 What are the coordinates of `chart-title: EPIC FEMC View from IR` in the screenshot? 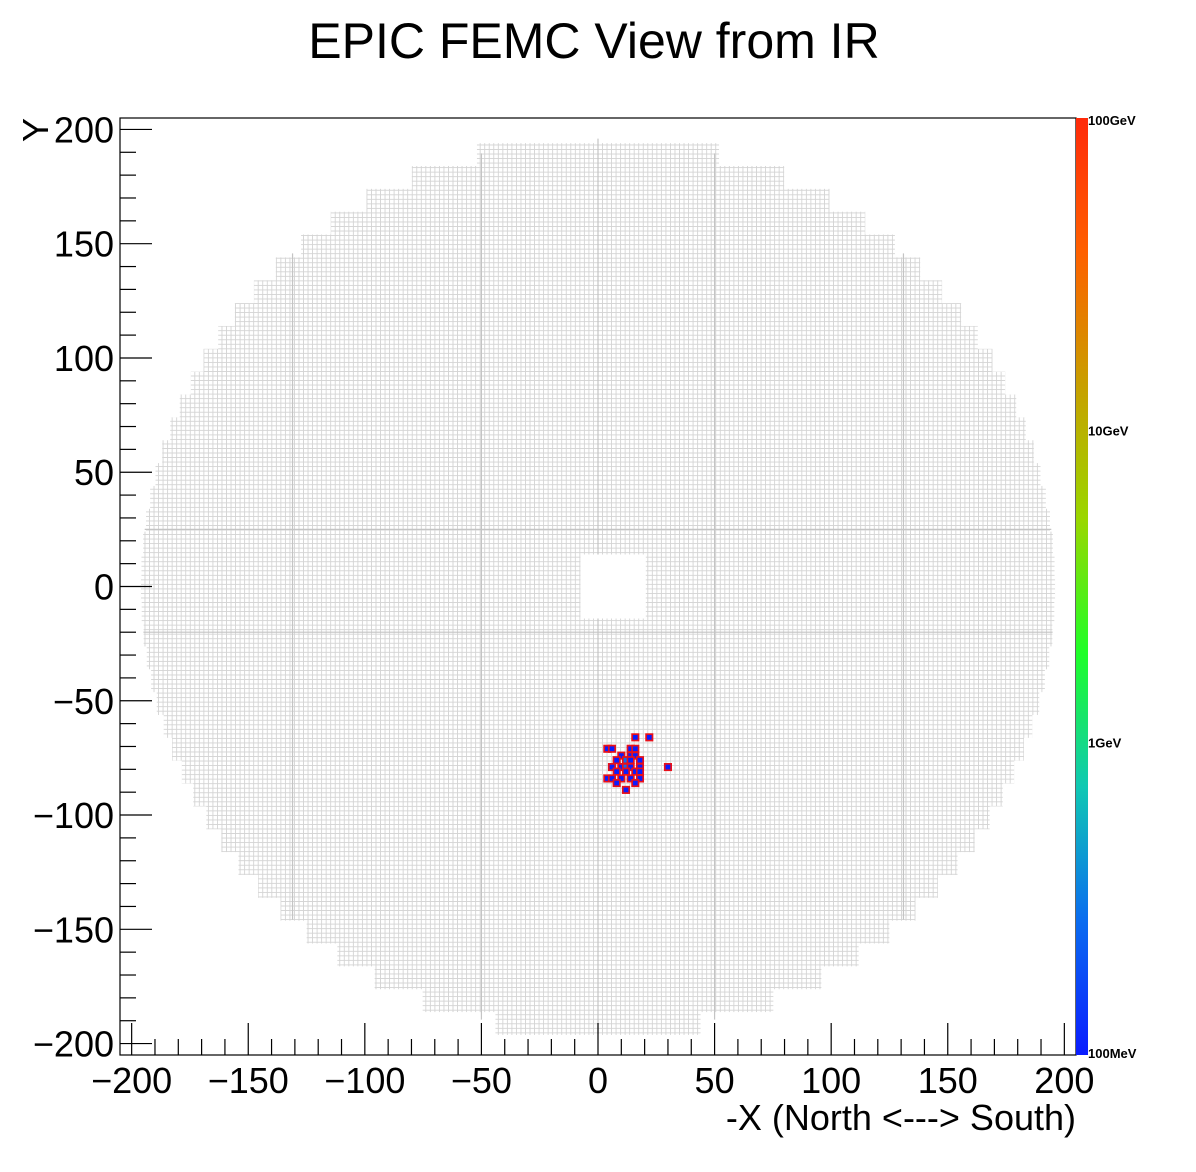 It's located at (594, 41).